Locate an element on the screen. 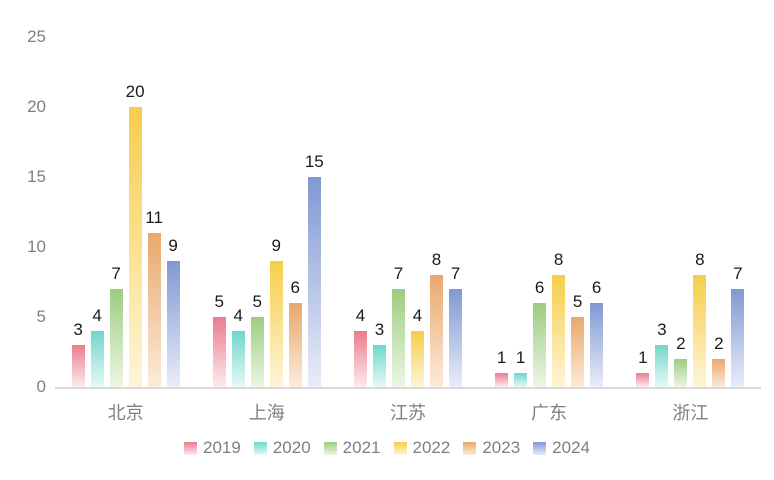  x-axis-line is located at coordinates (408, 388).